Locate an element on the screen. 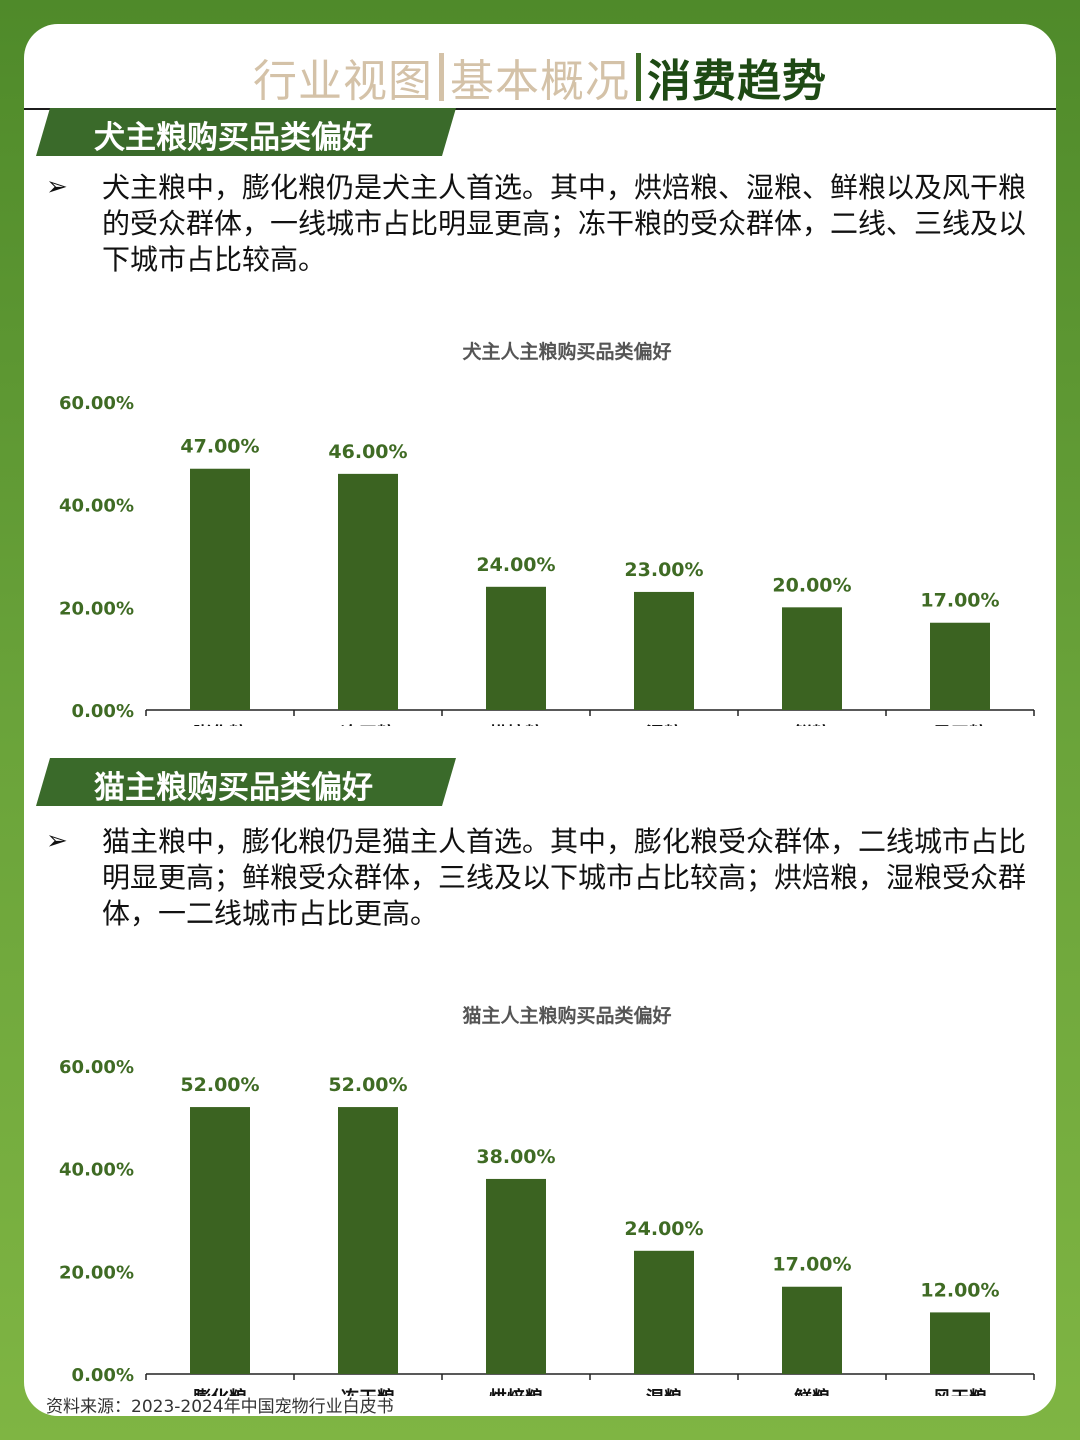 The width and height of the screenshot is (1080, 1440). data-label: 38.00% is located at coordinates (515, 1157).